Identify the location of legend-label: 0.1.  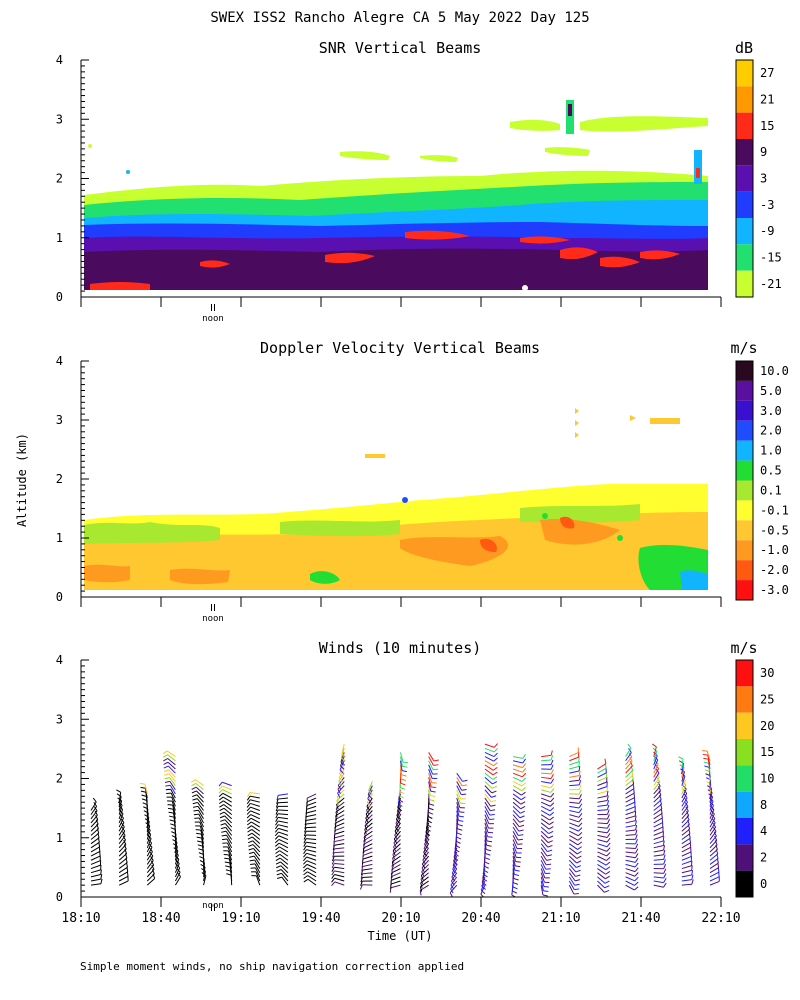
(771, 490).